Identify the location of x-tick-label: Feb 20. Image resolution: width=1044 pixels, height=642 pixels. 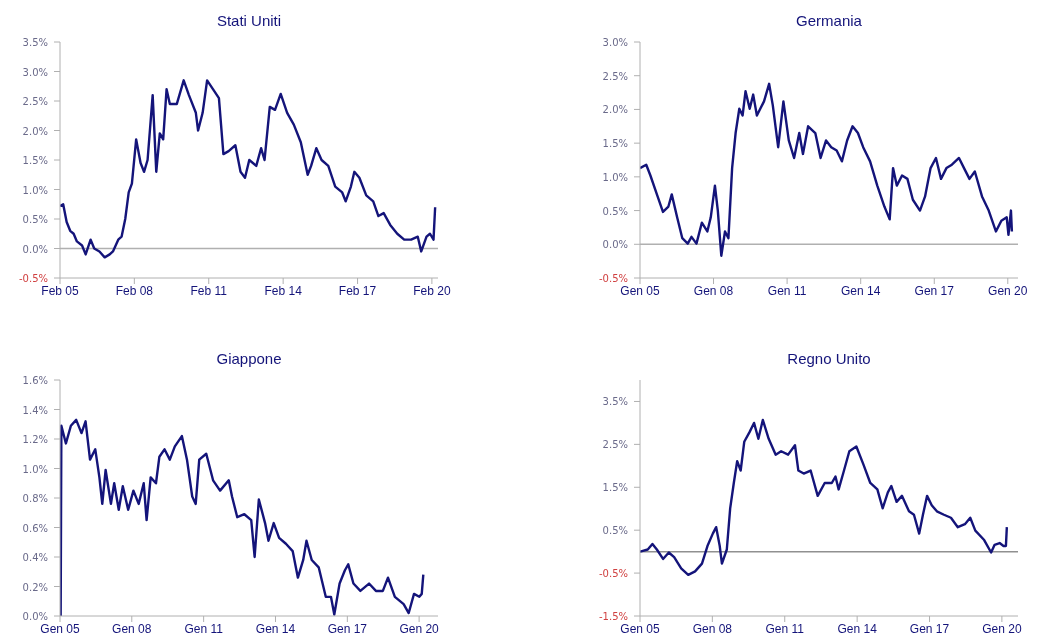
(432, 290).